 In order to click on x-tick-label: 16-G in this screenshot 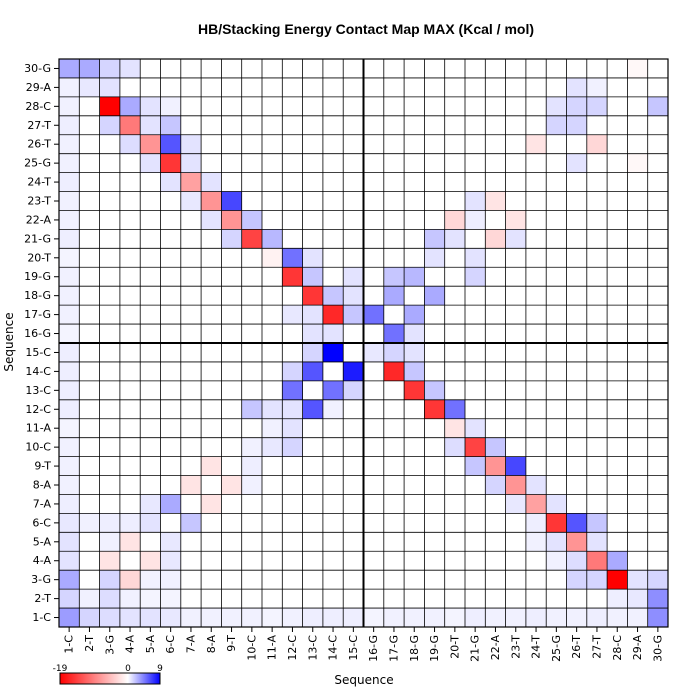, I will do `click(373, 648)`.